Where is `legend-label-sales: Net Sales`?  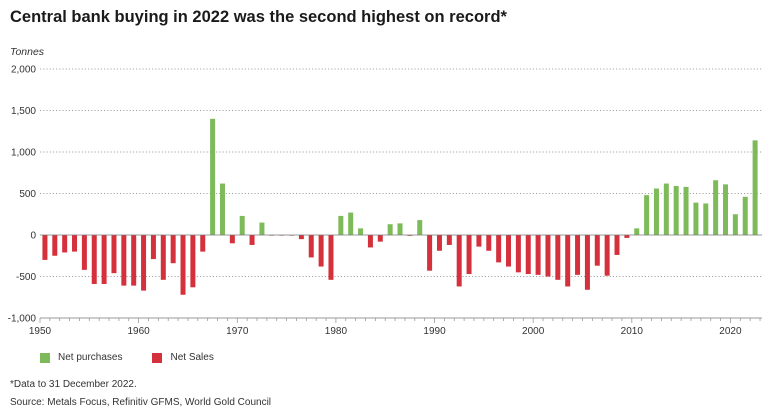 legend-label-sales: Net Sales is located at coordinates (192, 357).